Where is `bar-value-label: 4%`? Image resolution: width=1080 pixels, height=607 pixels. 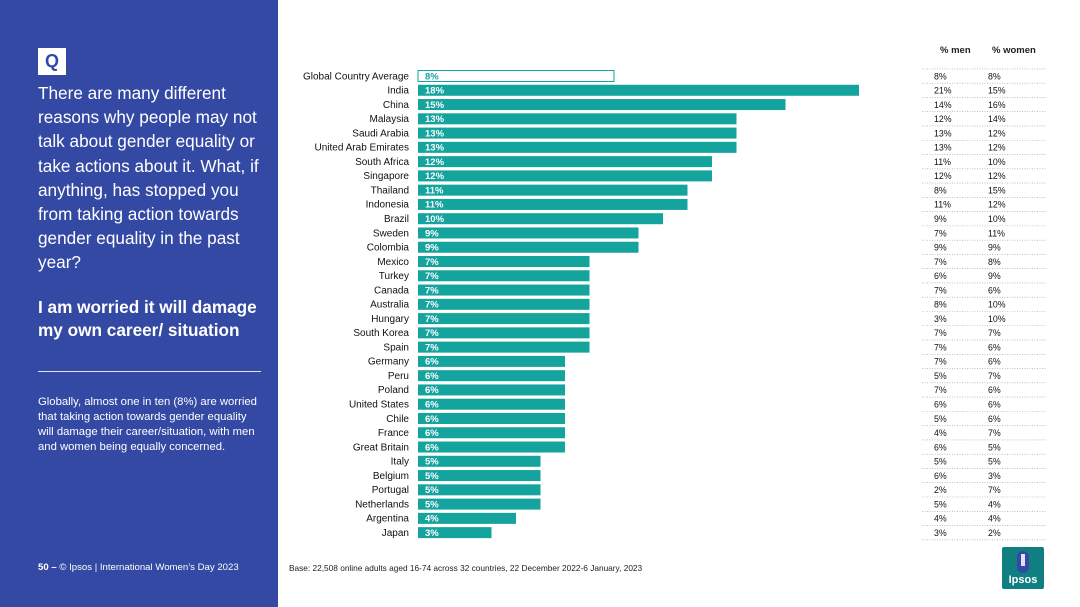
bar-value-label: 4% is located at coordinates (432, 519).